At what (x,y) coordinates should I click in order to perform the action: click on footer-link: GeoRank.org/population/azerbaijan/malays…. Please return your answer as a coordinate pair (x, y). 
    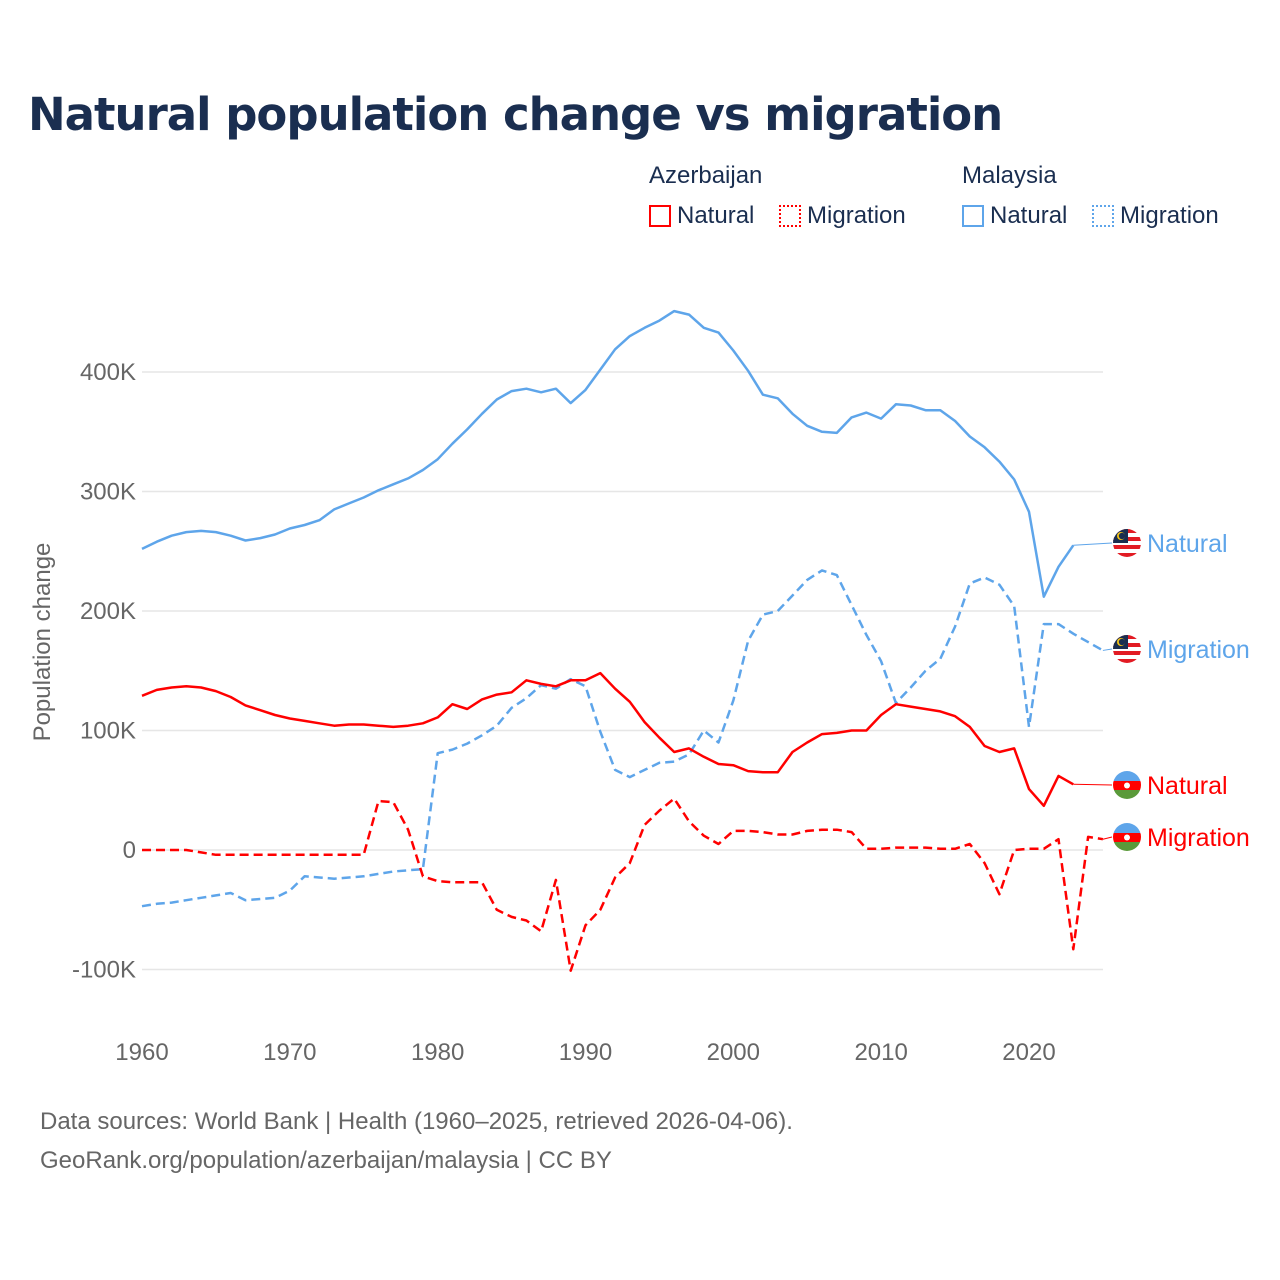
    Looking at the image, I should click on (326, 1160).